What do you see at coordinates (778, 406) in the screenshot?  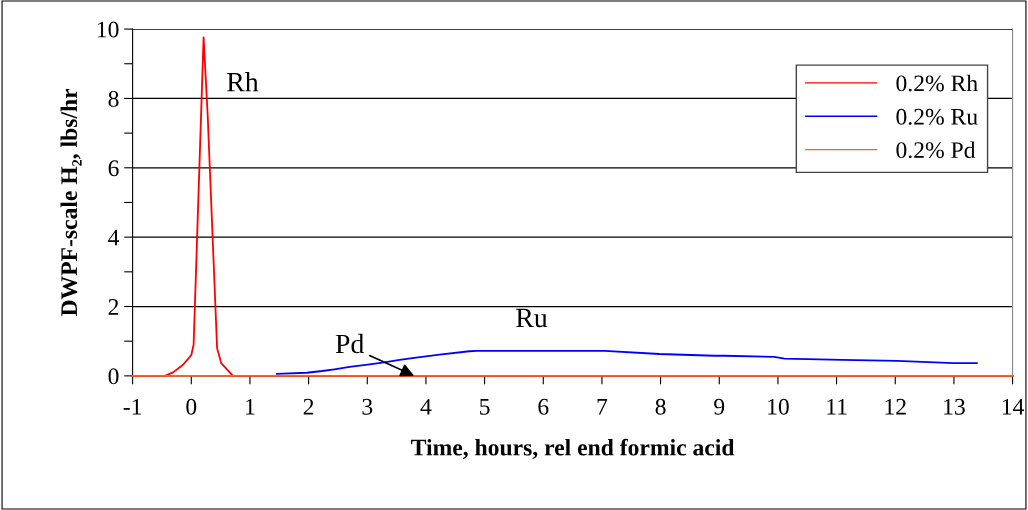 I see `x-tick-label: 10` at bounding box center [778, 406].